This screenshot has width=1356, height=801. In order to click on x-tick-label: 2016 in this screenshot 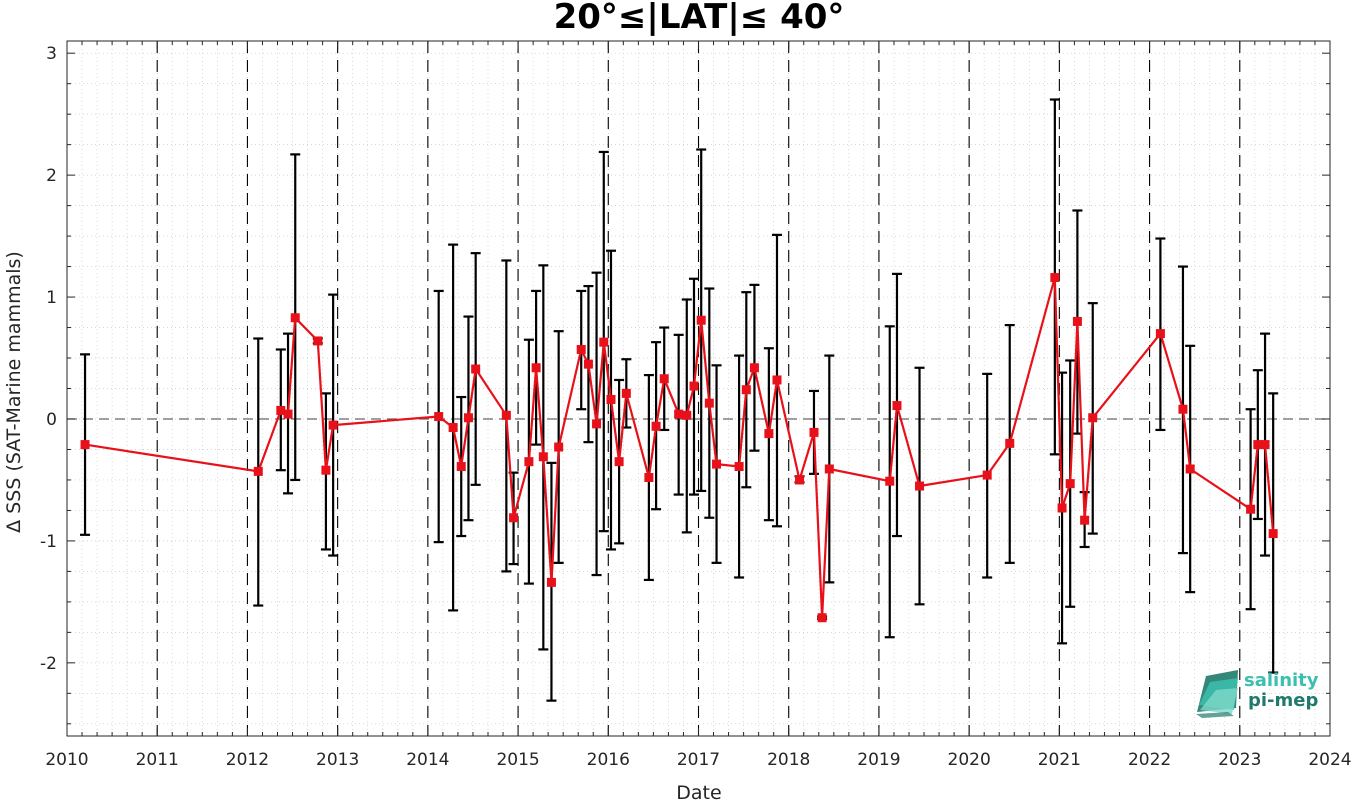, I will do `click(608, 760)`.